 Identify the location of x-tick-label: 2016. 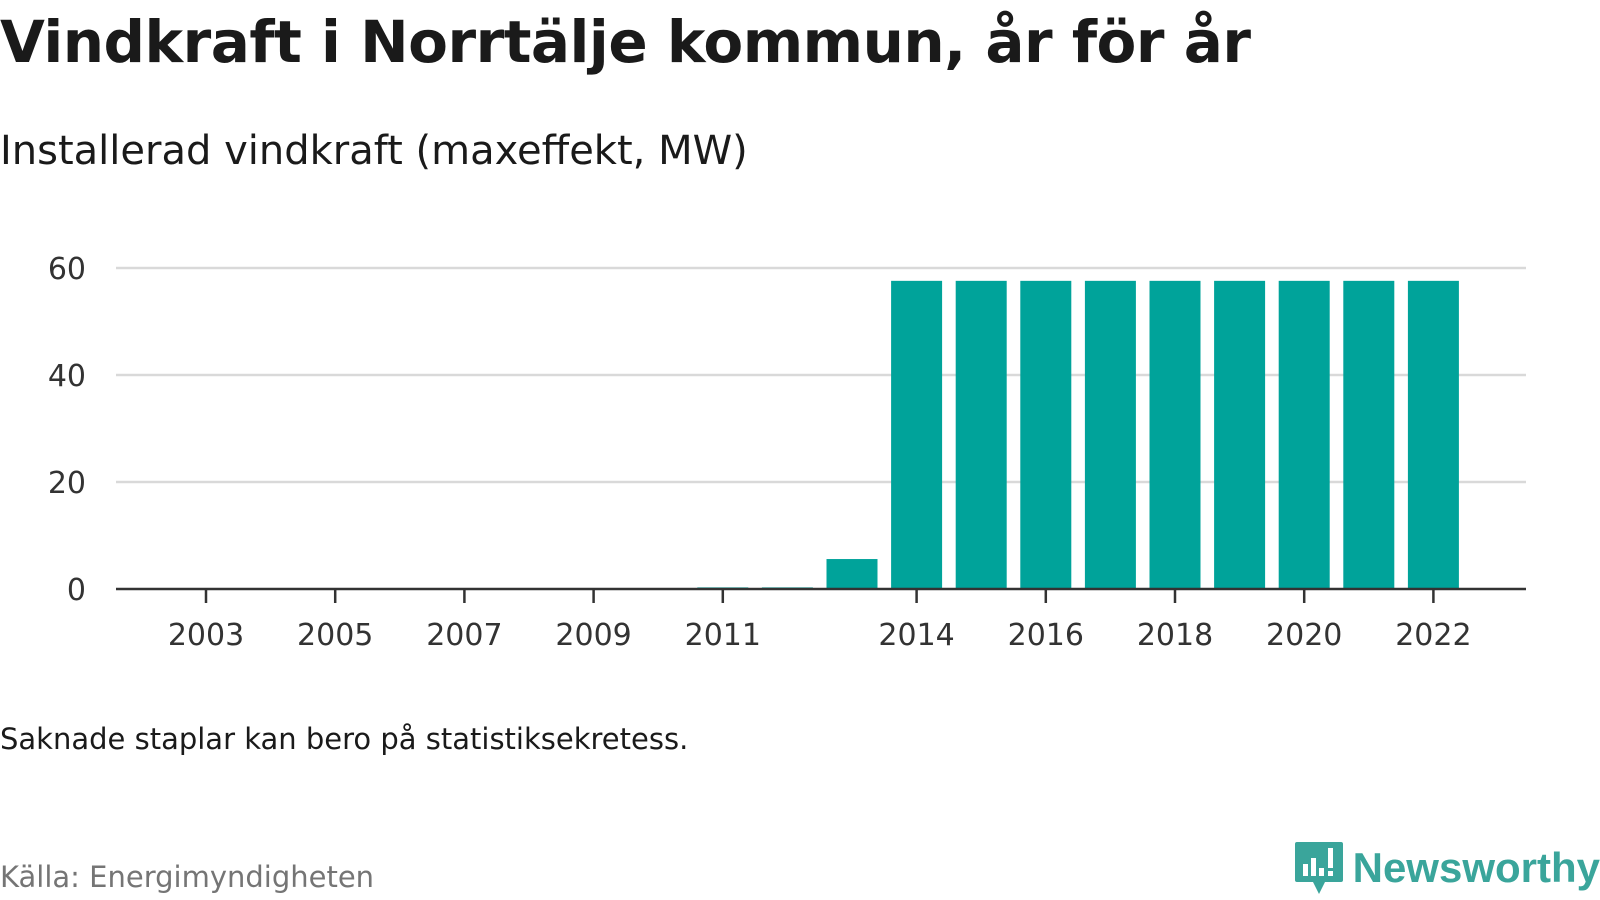
(1046, 635).